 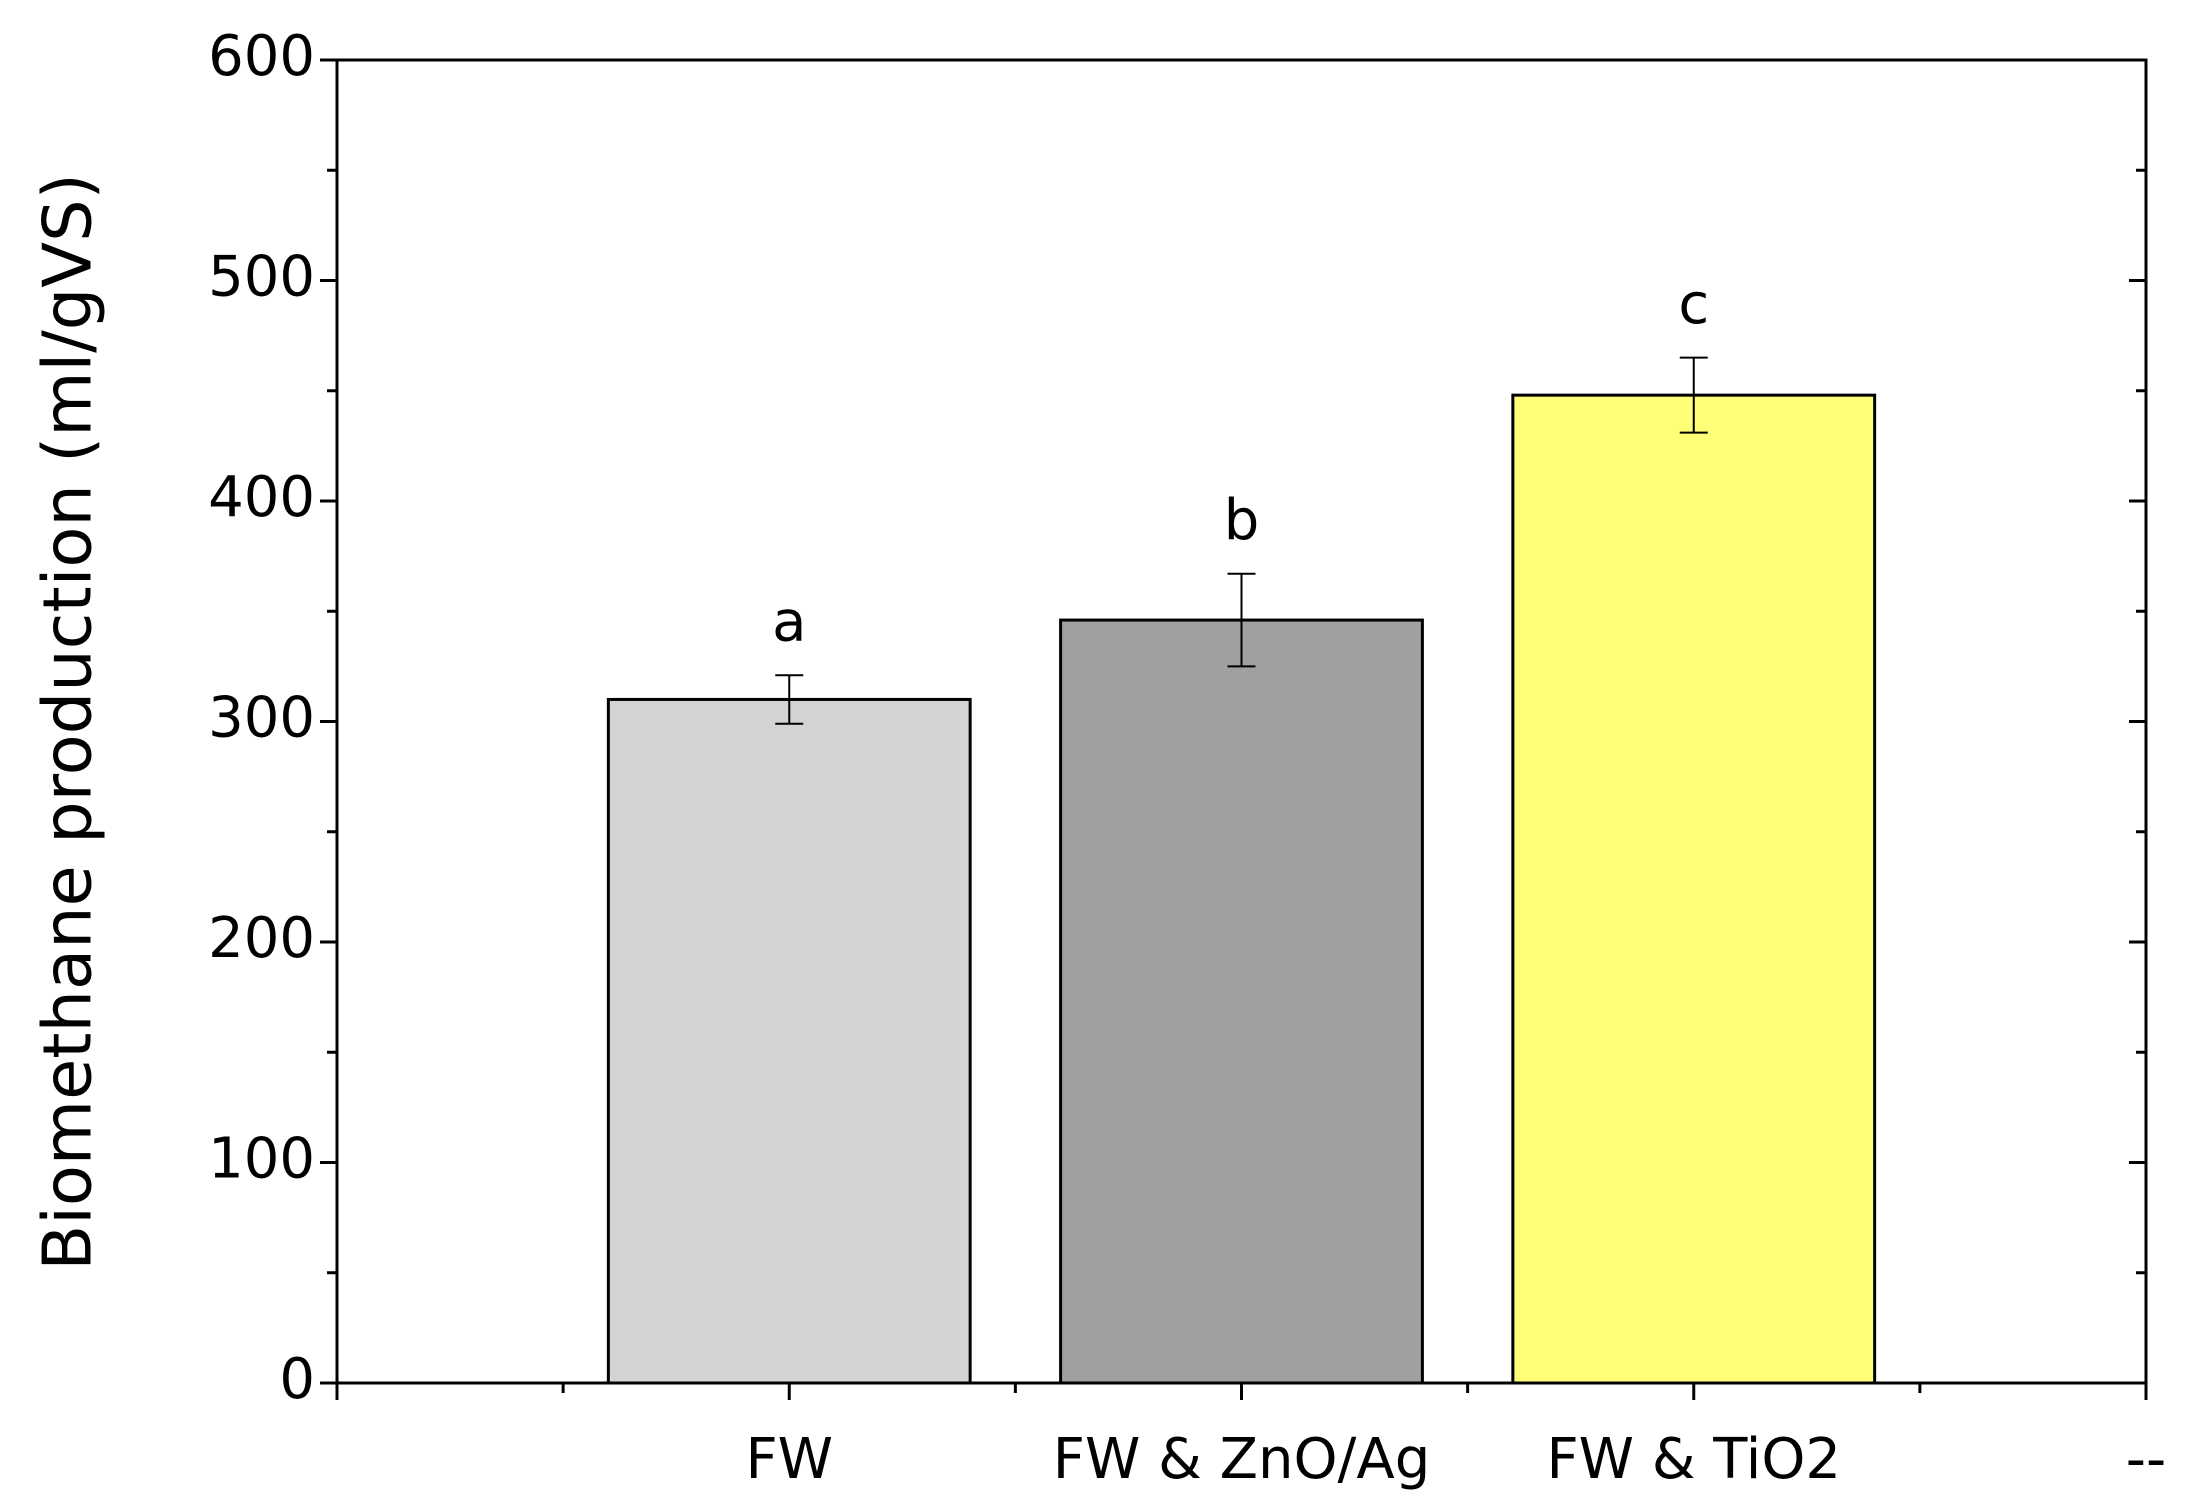 What do you see at coordinates (261, 277) in the screenshot?
I see `y-tick-label: 500` at bounding box center [261, 277].